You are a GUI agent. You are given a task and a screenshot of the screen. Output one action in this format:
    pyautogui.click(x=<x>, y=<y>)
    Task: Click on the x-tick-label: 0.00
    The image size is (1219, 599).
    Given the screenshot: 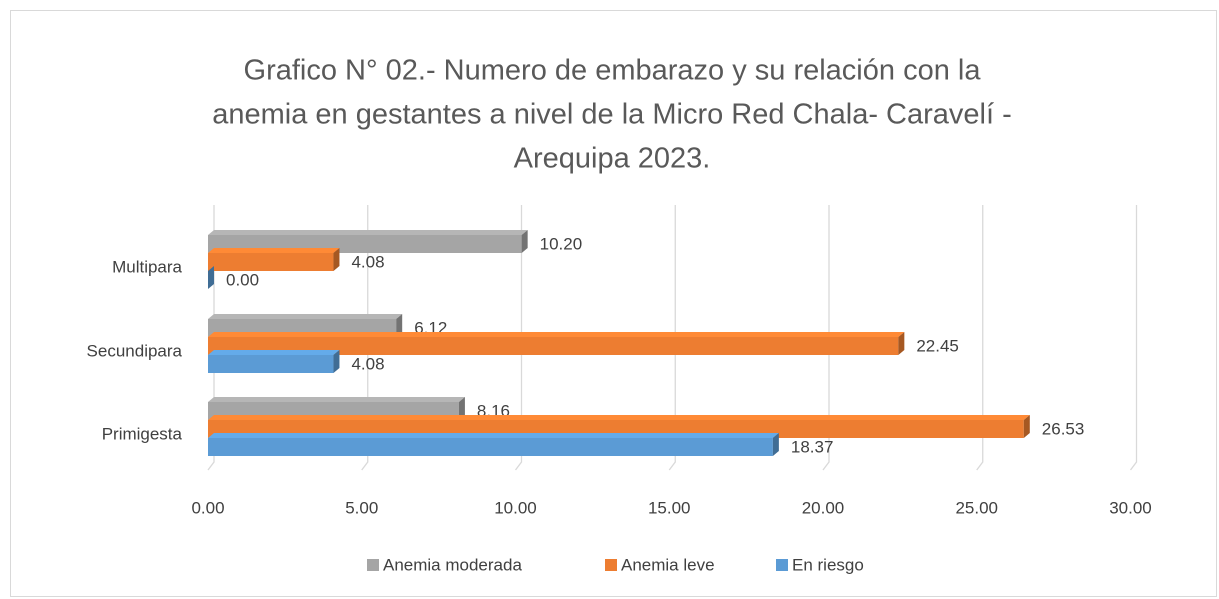 What is the action you would take?
    pyautogui.click(x=207, y=507)
    